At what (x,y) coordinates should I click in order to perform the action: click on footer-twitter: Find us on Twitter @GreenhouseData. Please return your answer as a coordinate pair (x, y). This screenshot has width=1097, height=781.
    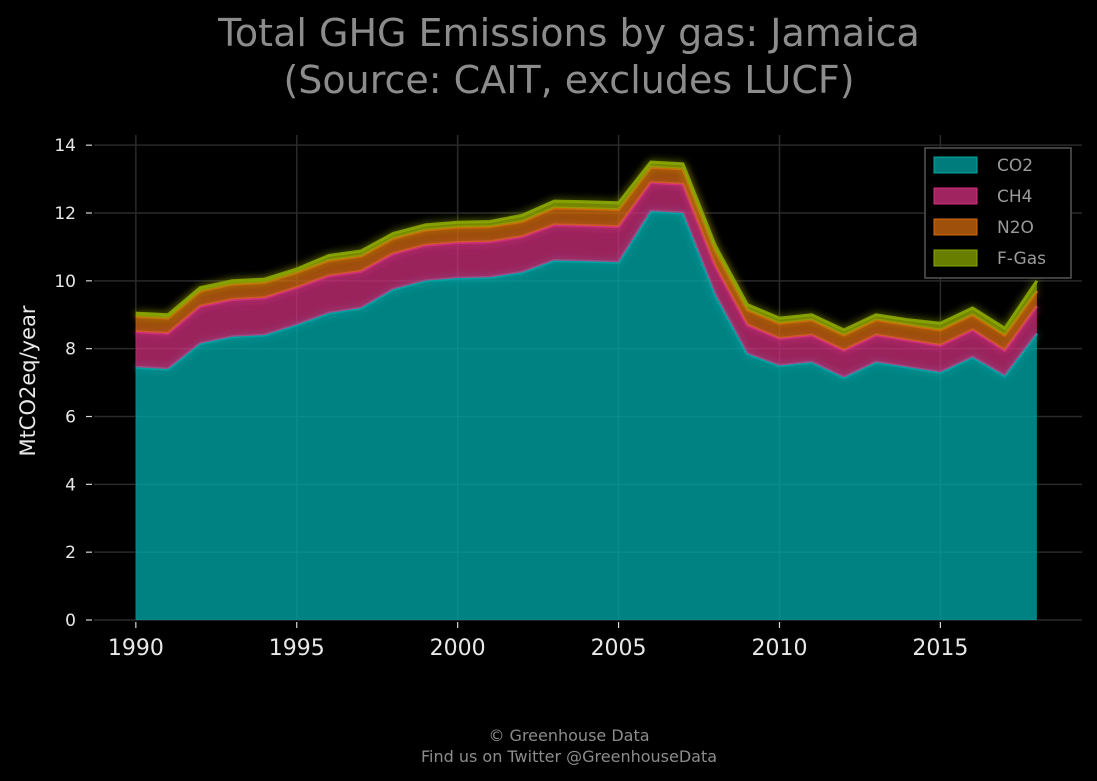
    Looking at the image, I should click on (569, 756).